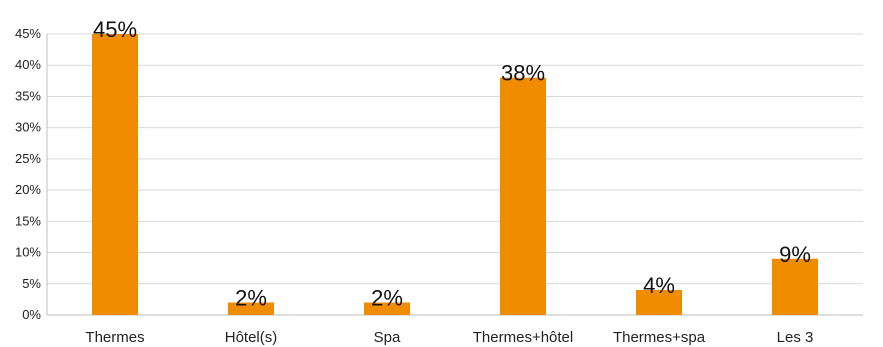 This screenshot has width=883, height=347. I want to click on y-tick-label: 20%, so click(28, 189).